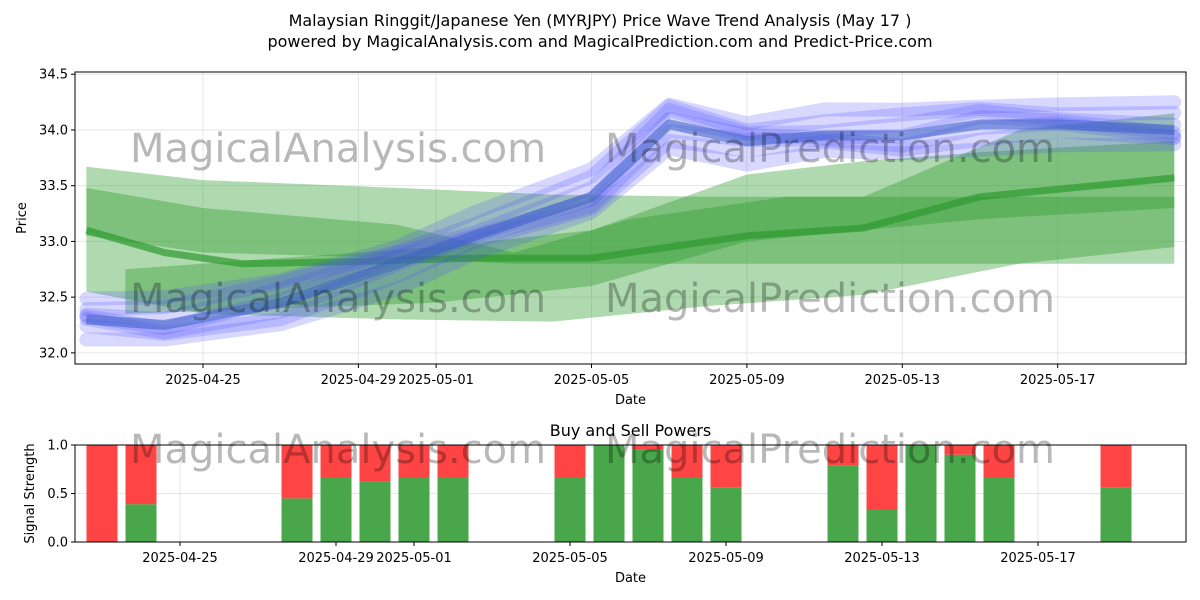 This screenshot has width=1200, height=600. What do you see at coordinates (1038, 558) in the screenshot?
I see `powers-x-tick-label: 2025-05-17` at bounding box center [1038, 558].